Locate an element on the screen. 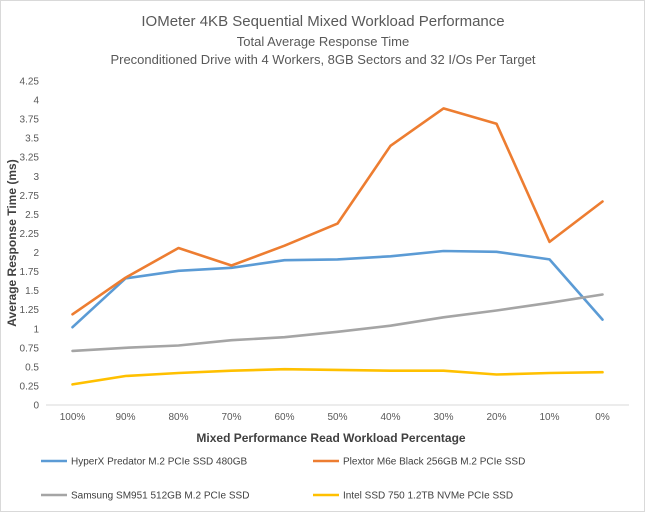 This screenshot has width=645, height=512. y-tick-label: 2.5 is located at coordinates (32, 215).